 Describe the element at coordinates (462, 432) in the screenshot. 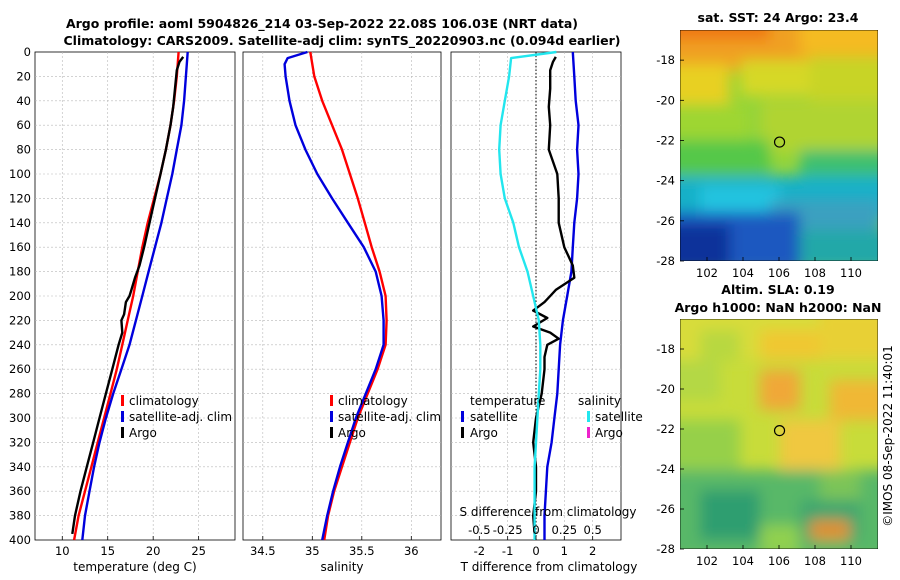

I see `legend-t-argo-swatch` at that location.